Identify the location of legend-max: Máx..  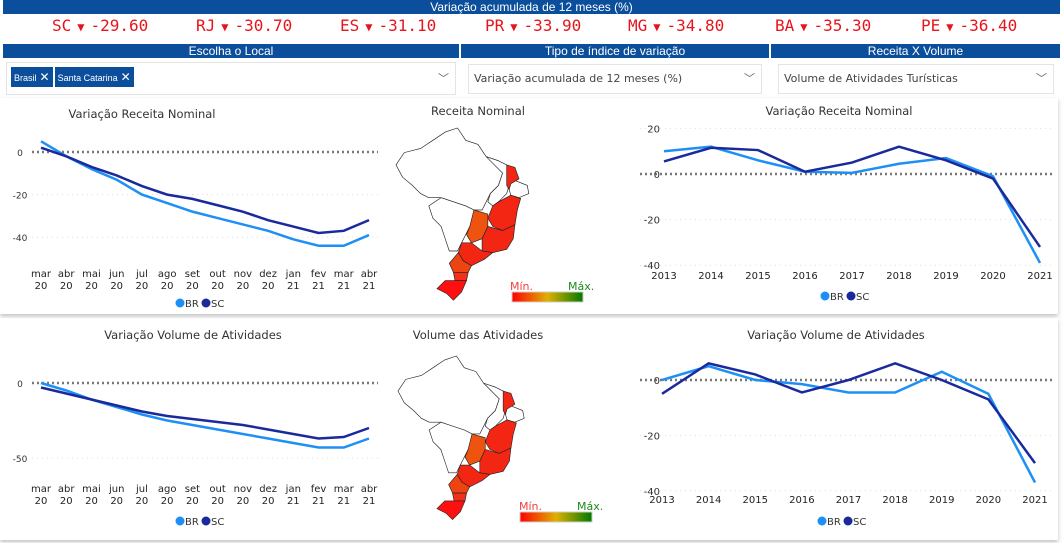
(590, 506).